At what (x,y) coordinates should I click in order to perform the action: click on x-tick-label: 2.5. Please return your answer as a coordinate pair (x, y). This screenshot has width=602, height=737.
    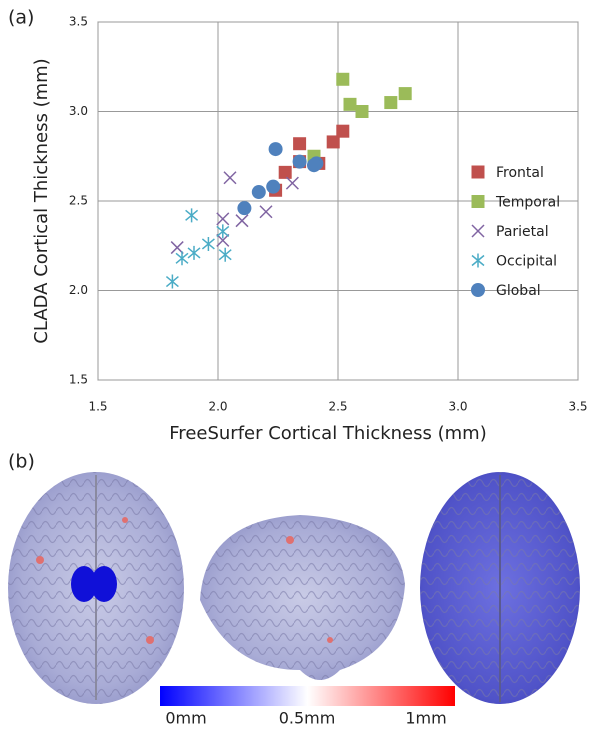
    Looking at the image, I should click on (337, 407).